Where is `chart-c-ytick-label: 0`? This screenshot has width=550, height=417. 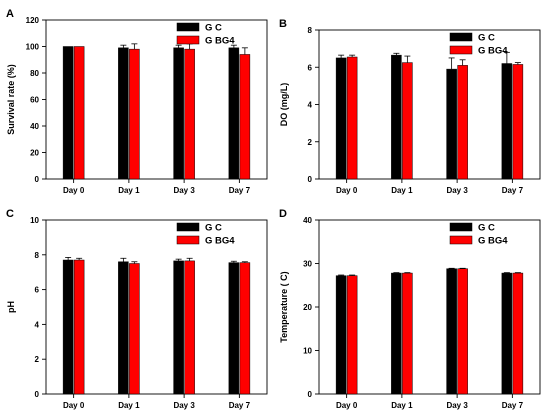 chart-c-ytick-label: 0 is located at coordinates (37, 394).